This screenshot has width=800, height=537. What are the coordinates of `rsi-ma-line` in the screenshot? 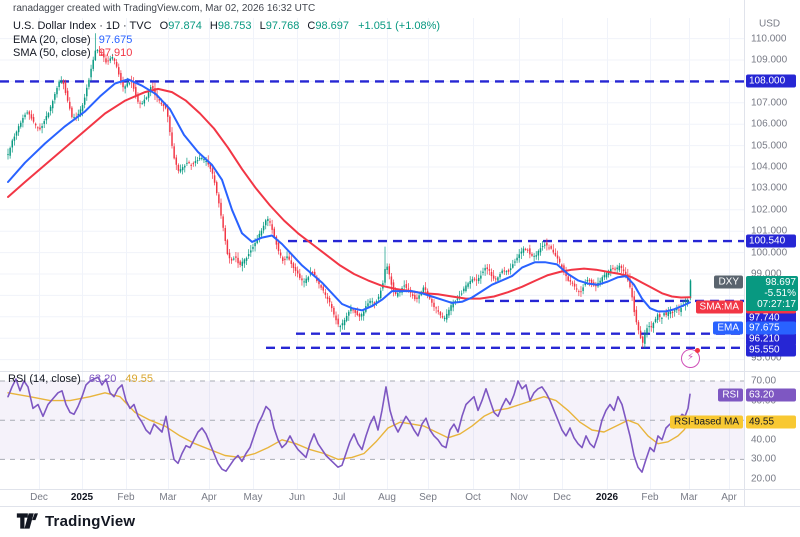 It's located at (349, 426).